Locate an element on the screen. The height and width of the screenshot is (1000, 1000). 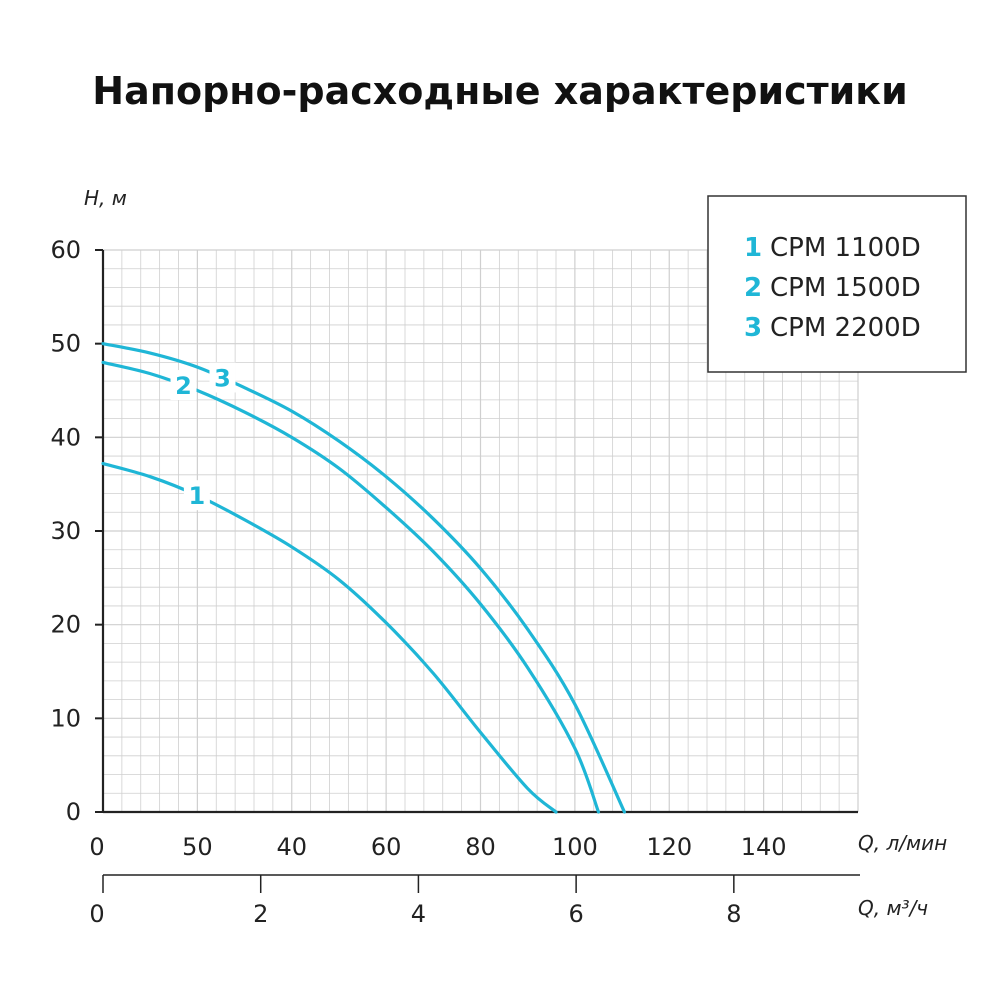
x-axis-label: Q, л/мин is located at coordinates (902, 843).